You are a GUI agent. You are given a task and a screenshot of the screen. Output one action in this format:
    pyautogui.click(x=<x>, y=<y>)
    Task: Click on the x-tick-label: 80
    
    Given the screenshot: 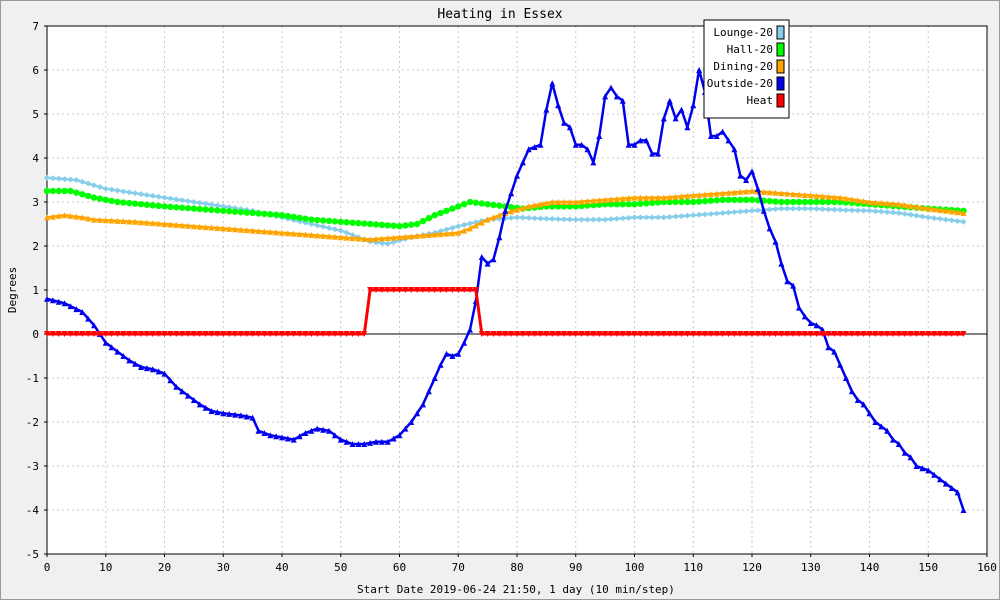 What is the action you would take?
    pyautogui.click(x=516, y=567)
    